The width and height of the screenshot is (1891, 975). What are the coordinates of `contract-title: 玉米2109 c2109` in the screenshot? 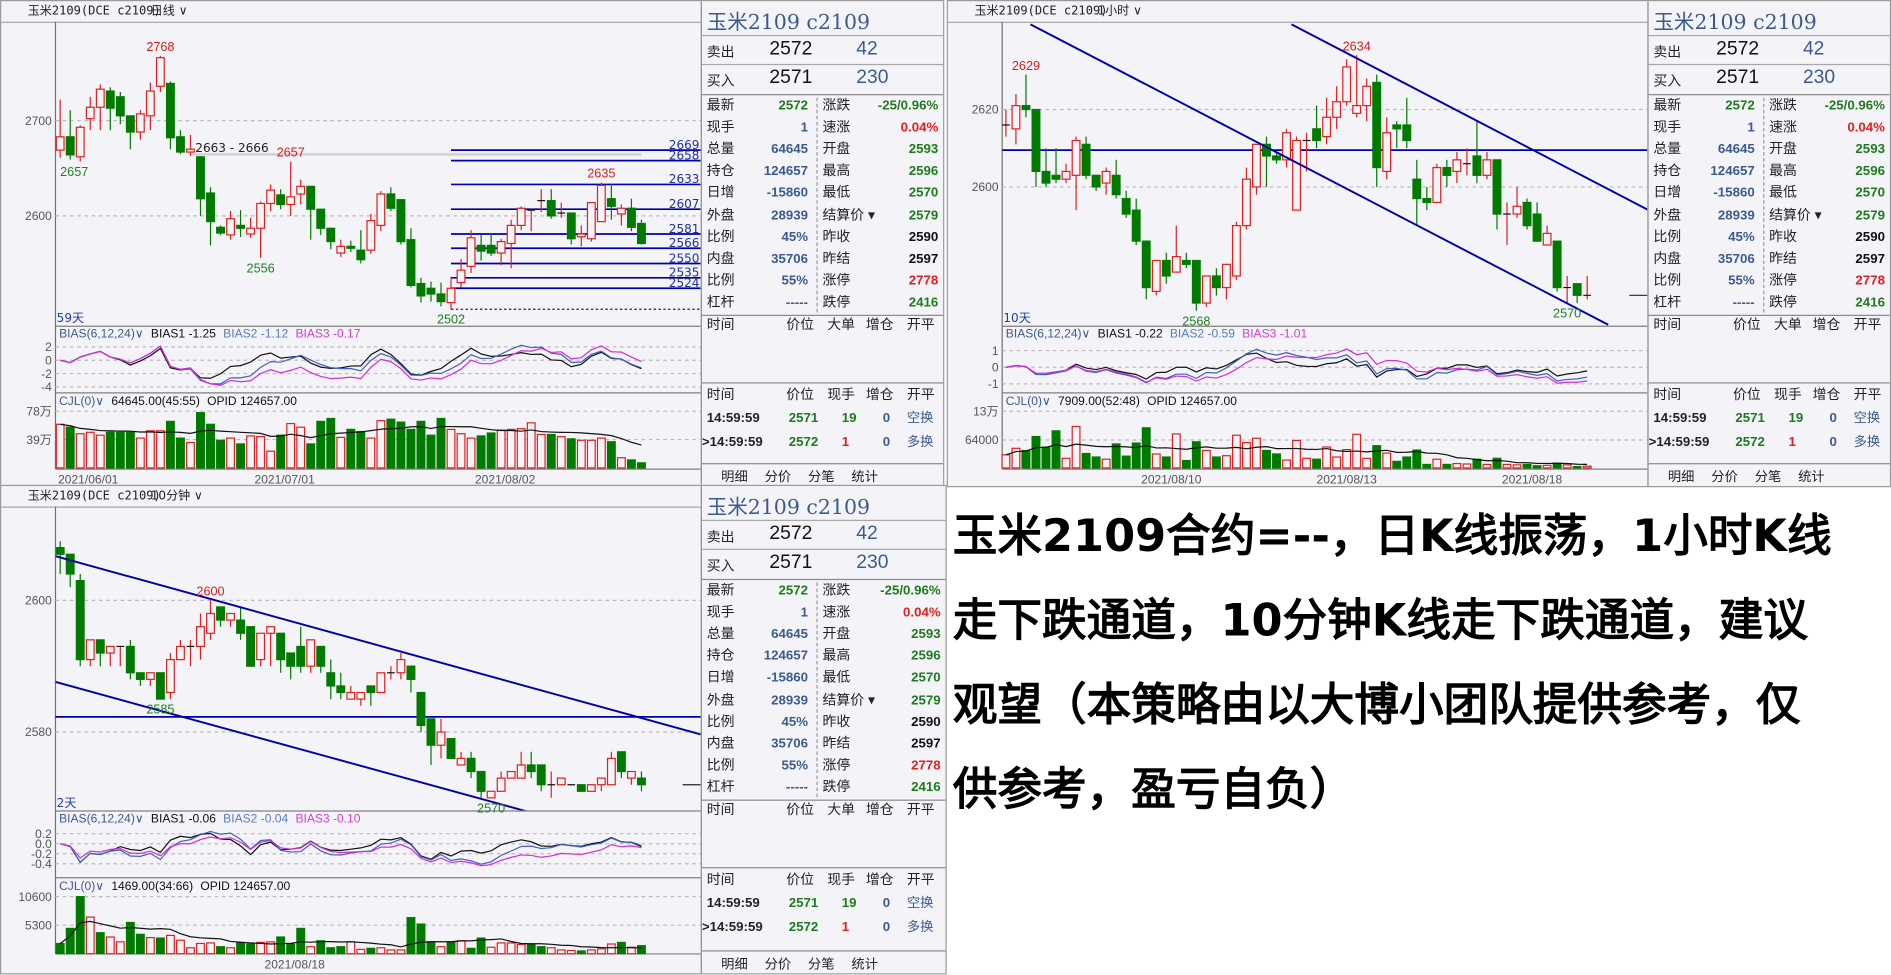 It's located at (788, 507).